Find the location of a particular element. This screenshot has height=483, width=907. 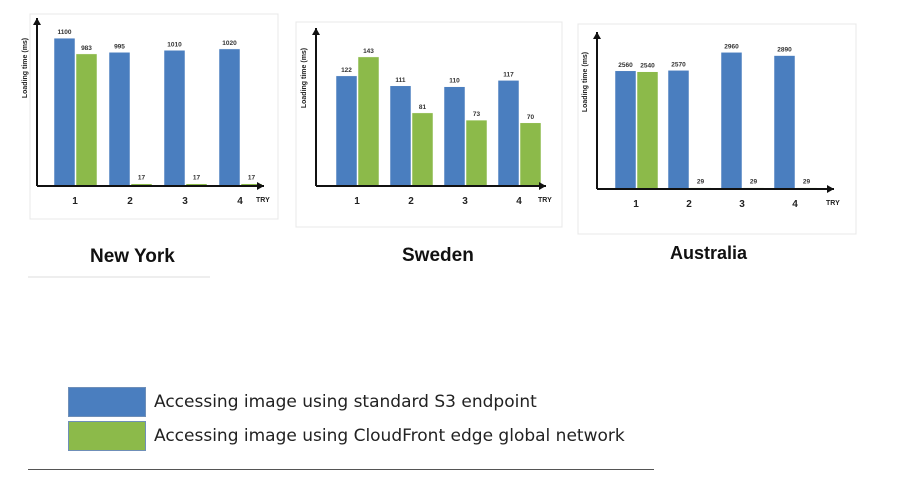

value-label: 2560 is located at coordinates (625, 65).